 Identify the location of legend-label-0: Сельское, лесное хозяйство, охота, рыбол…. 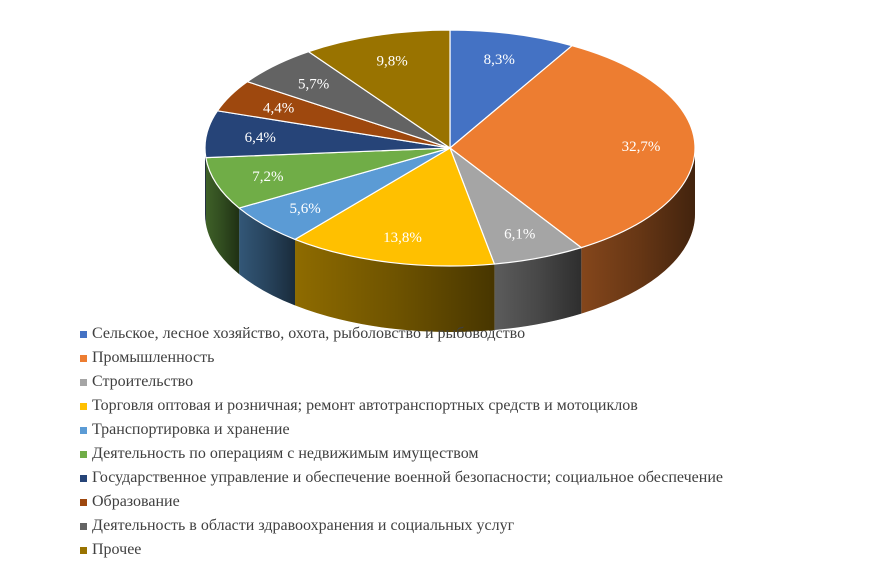
(309, 333).